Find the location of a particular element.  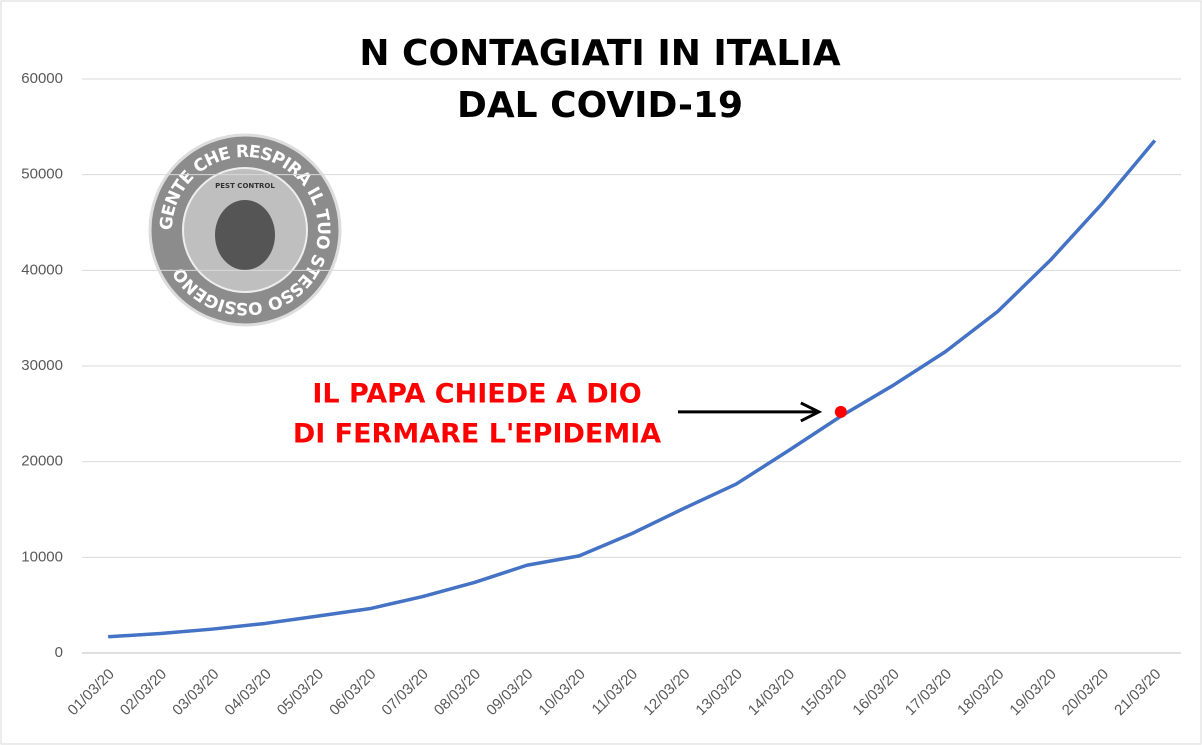

y-tick-label: 20000 is located at coordinates (42, 461).